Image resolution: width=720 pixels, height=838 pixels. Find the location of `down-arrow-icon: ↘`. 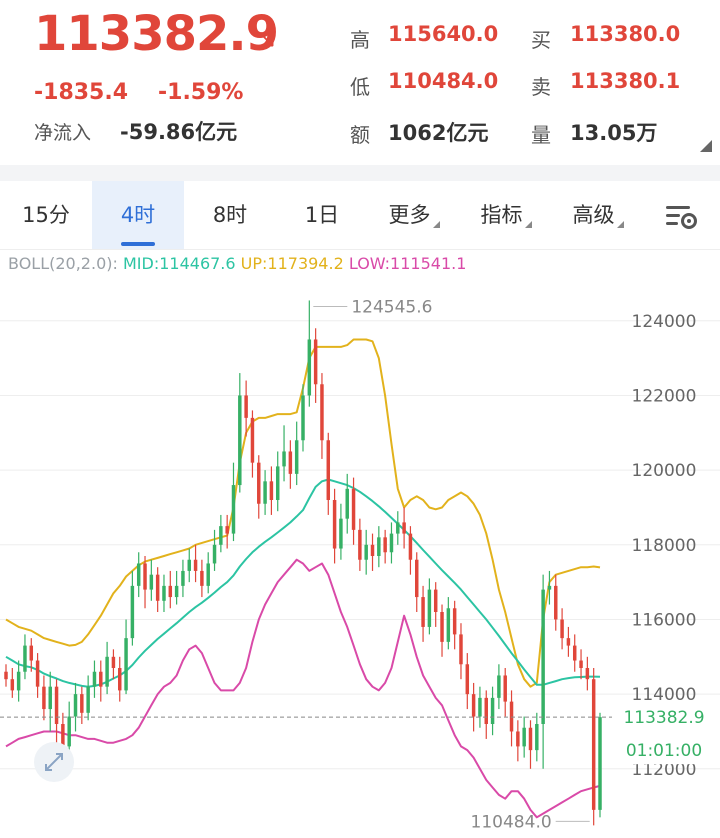

down-arrow-icon: ↘ is located at coordinates (267, 40).